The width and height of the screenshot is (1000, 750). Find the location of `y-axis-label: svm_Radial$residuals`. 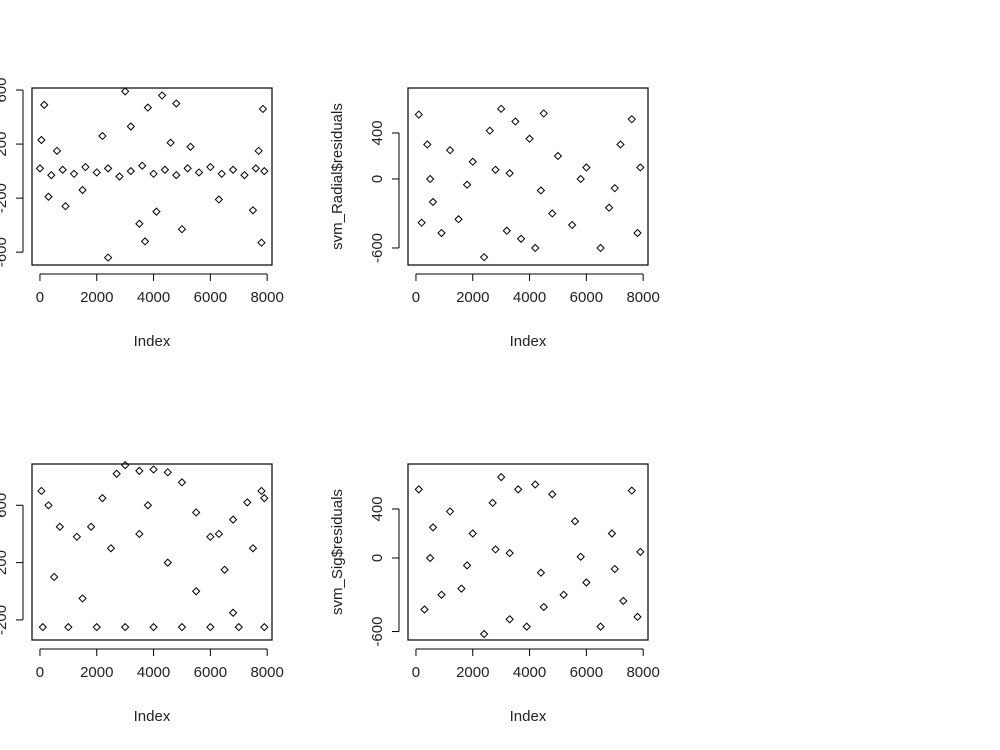

y-axis-label: svm_Radial$residuals is located at coordinates (337, 176).